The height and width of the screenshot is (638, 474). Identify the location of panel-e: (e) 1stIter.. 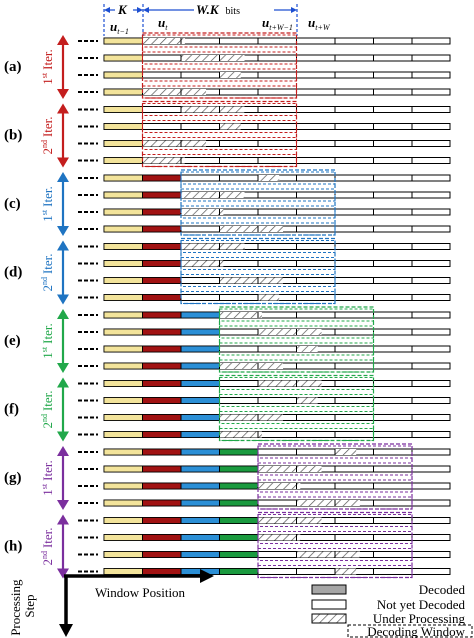
(227, 339).